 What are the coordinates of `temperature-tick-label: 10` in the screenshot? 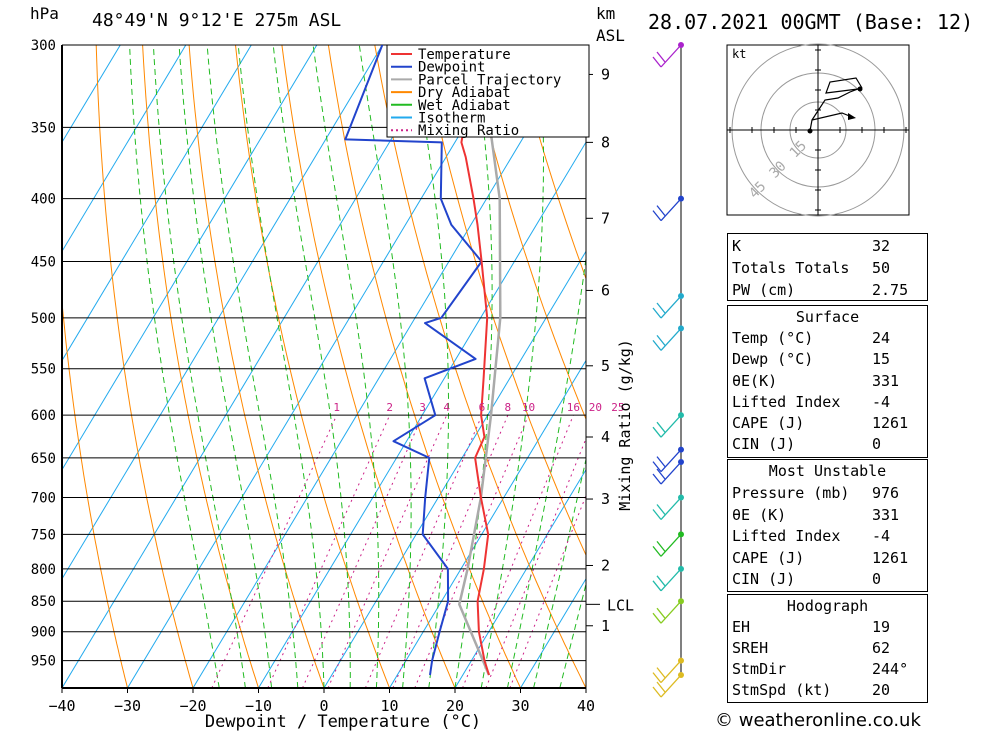 It's located at (389, 706).